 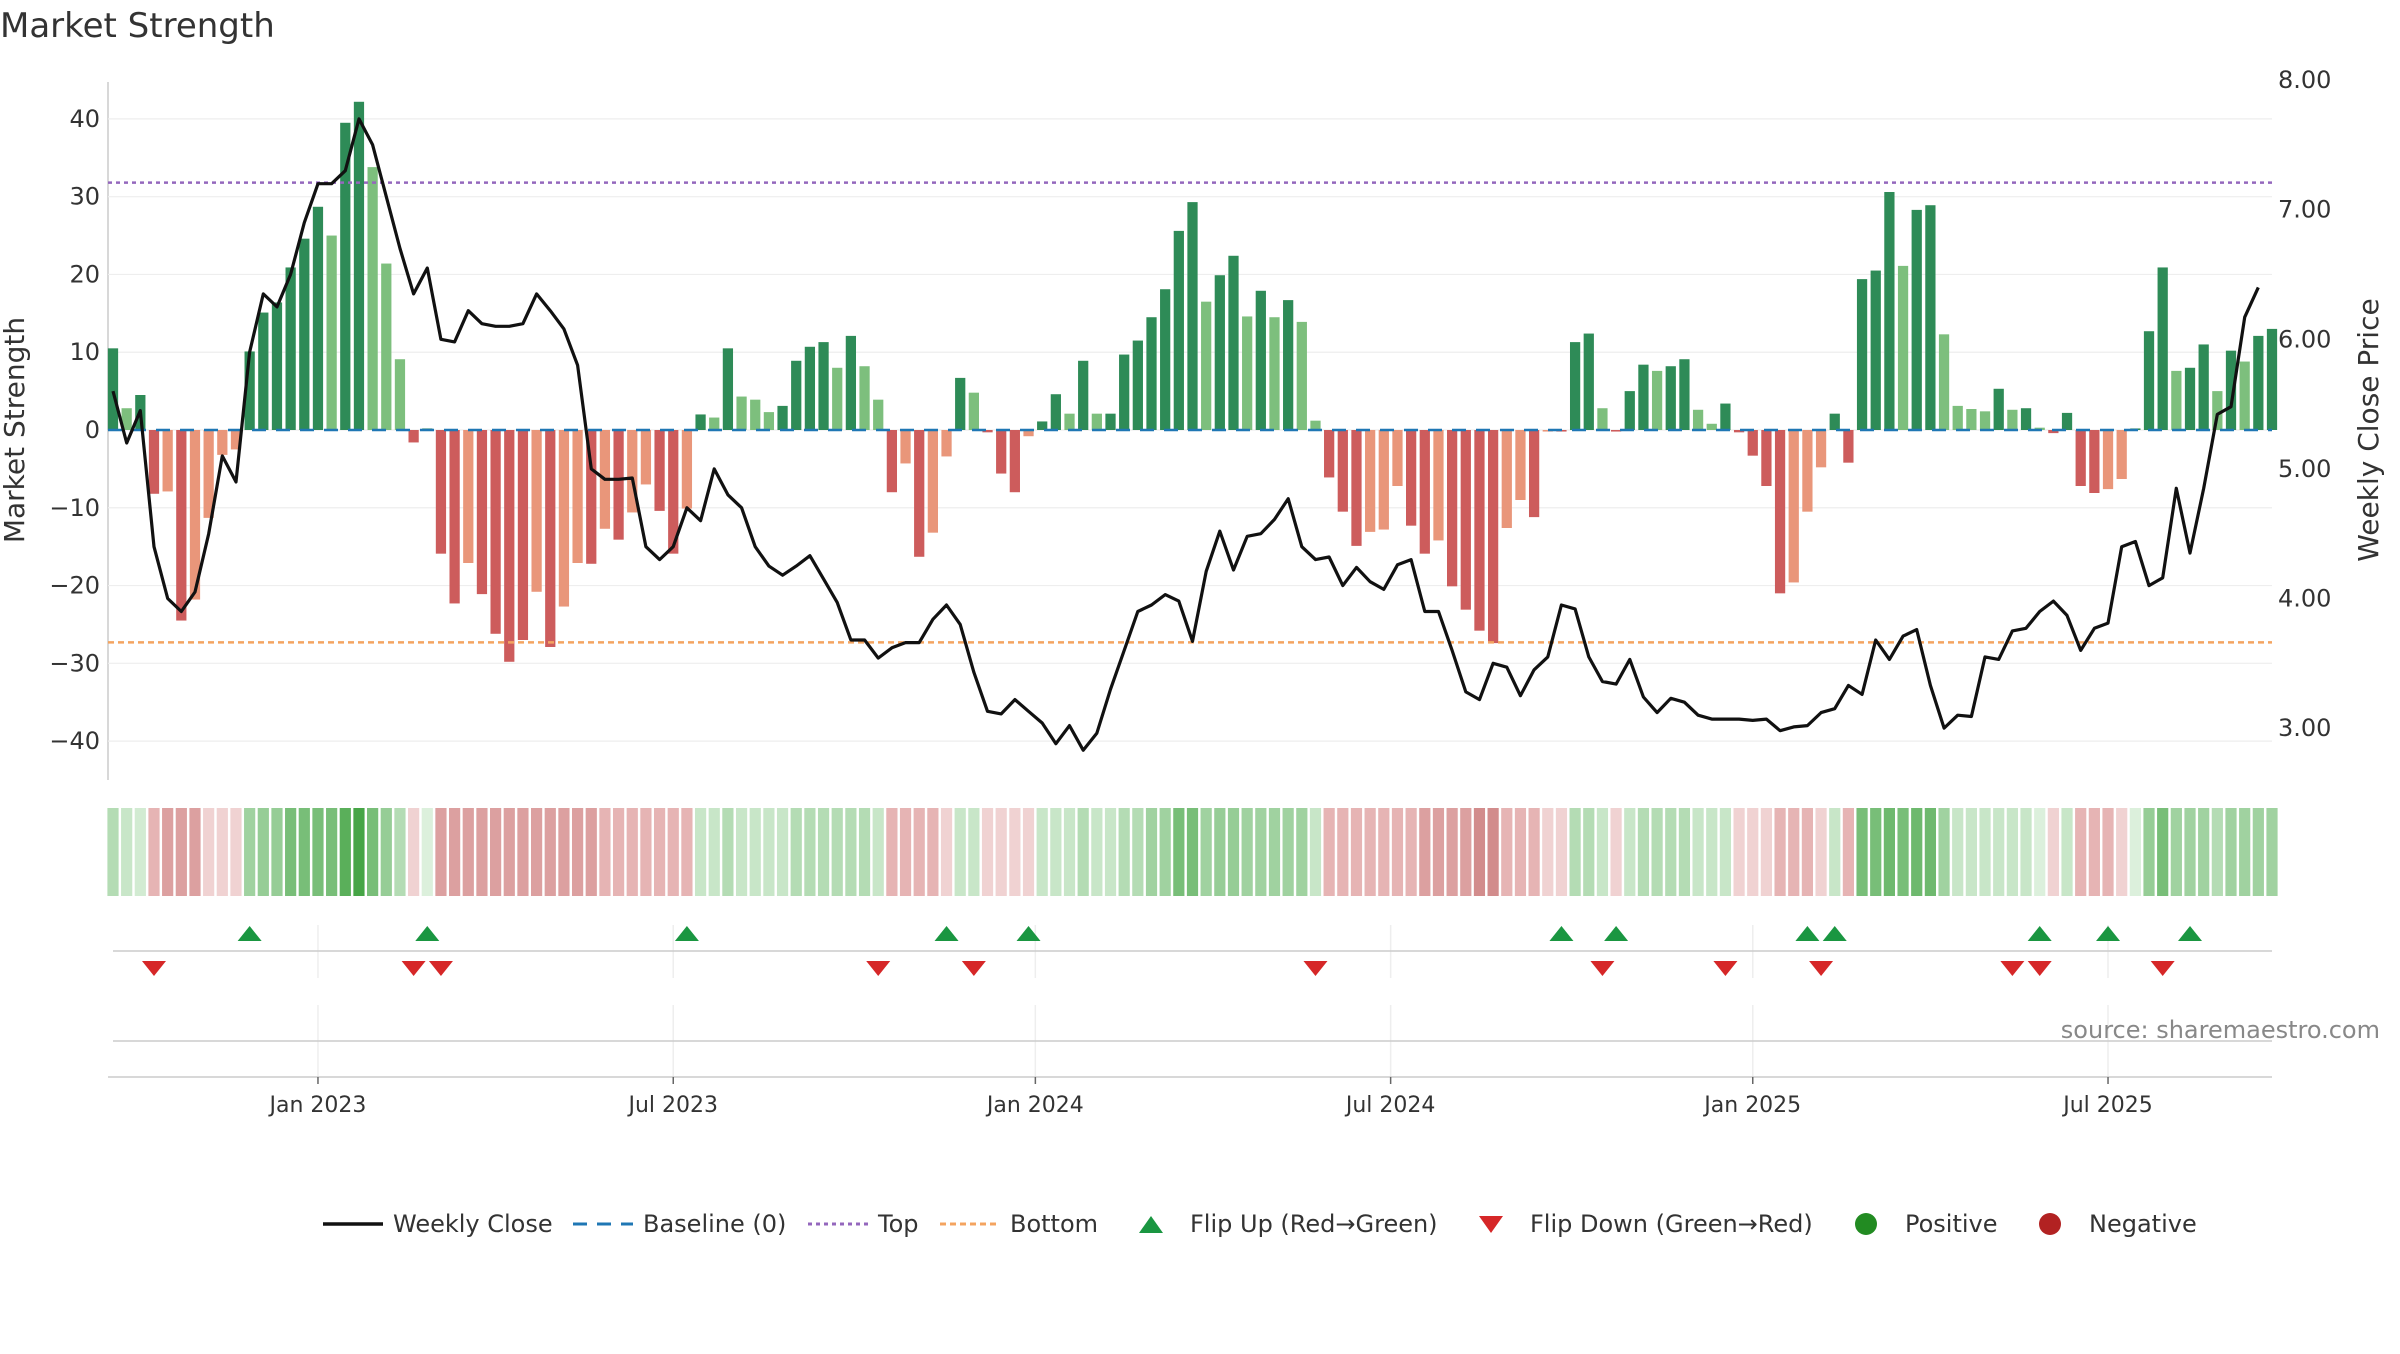 What do you see at coordinates (74, 663) in the screenshot?
I see `left-tick-label: −30` at bounding box center [74, 663].